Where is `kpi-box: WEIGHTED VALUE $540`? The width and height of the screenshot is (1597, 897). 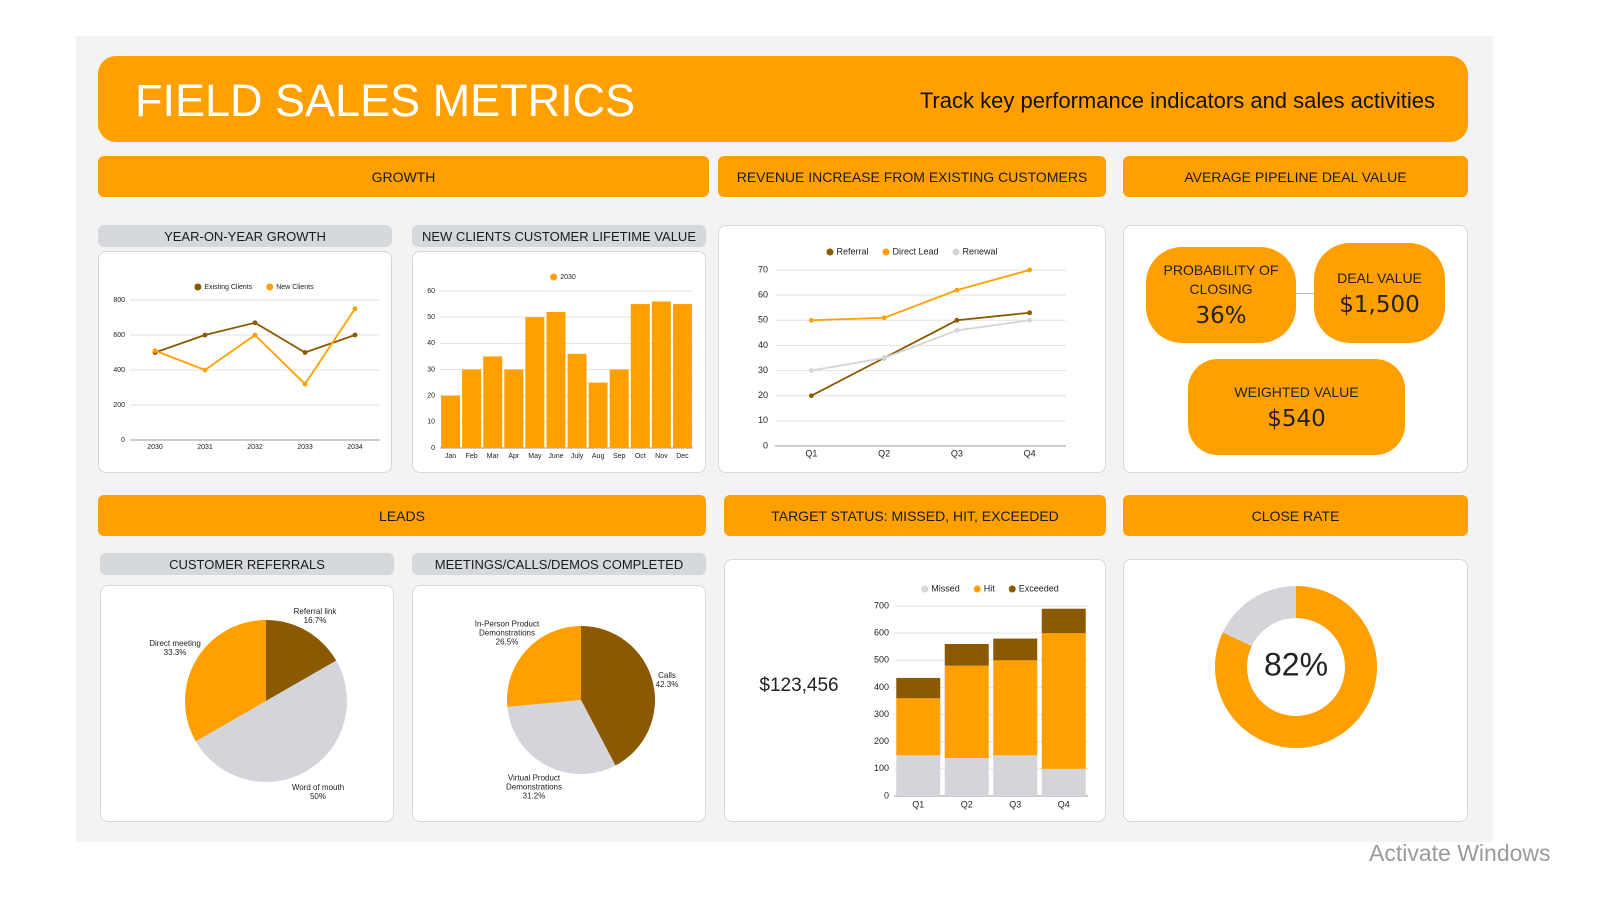
kpi-box: WEIGHTED VALUE $540 is located at coordinates (1296, 407).